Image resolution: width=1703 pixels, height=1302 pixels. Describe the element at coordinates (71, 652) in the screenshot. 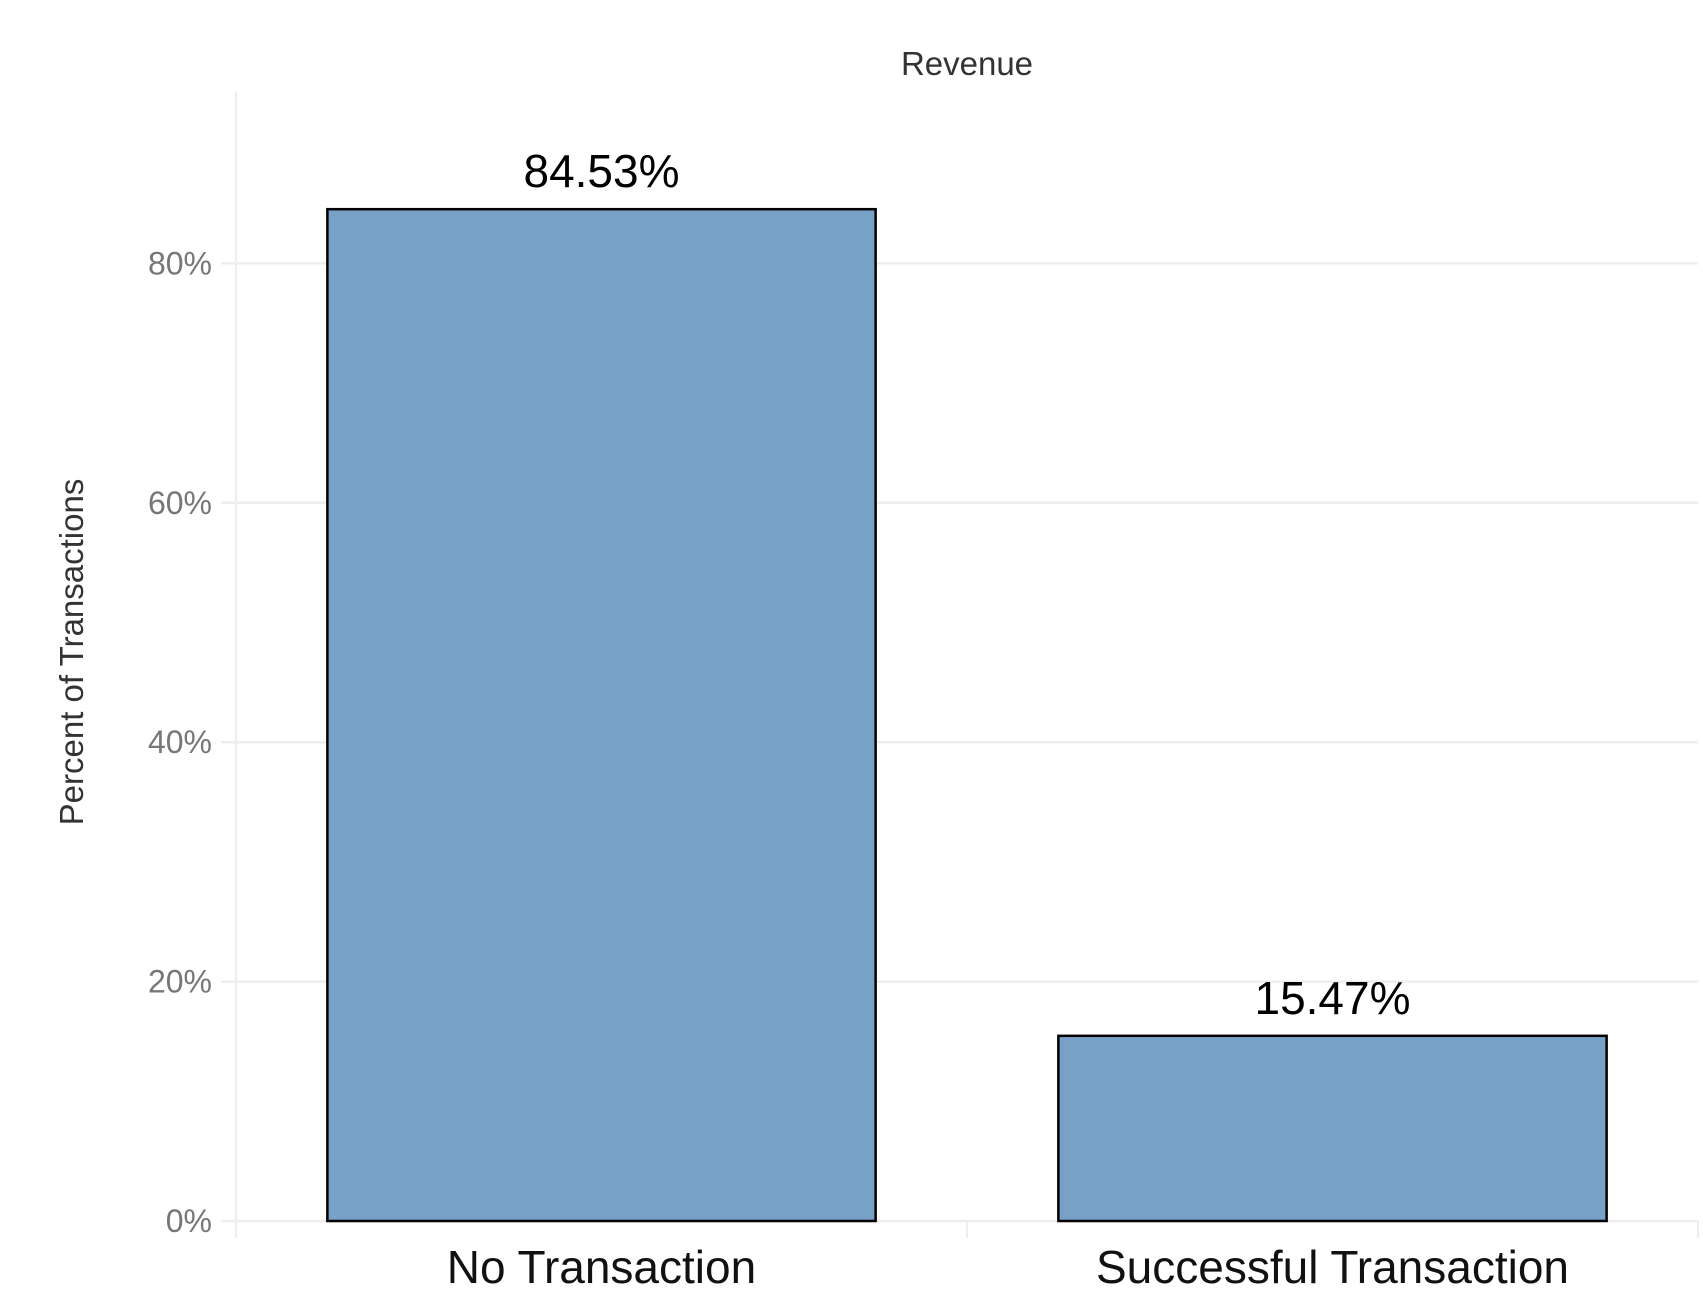

I see `y-axis-title: Percent of Transactions` at that location.